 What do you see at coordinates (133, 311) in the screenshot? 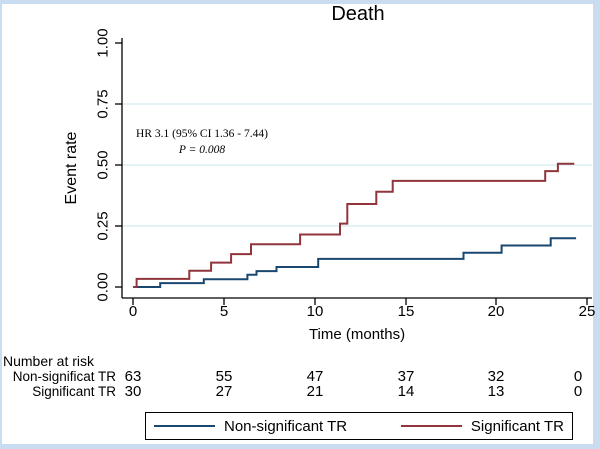
I see `xtick-0: 0` at bounding box center [133, 311].